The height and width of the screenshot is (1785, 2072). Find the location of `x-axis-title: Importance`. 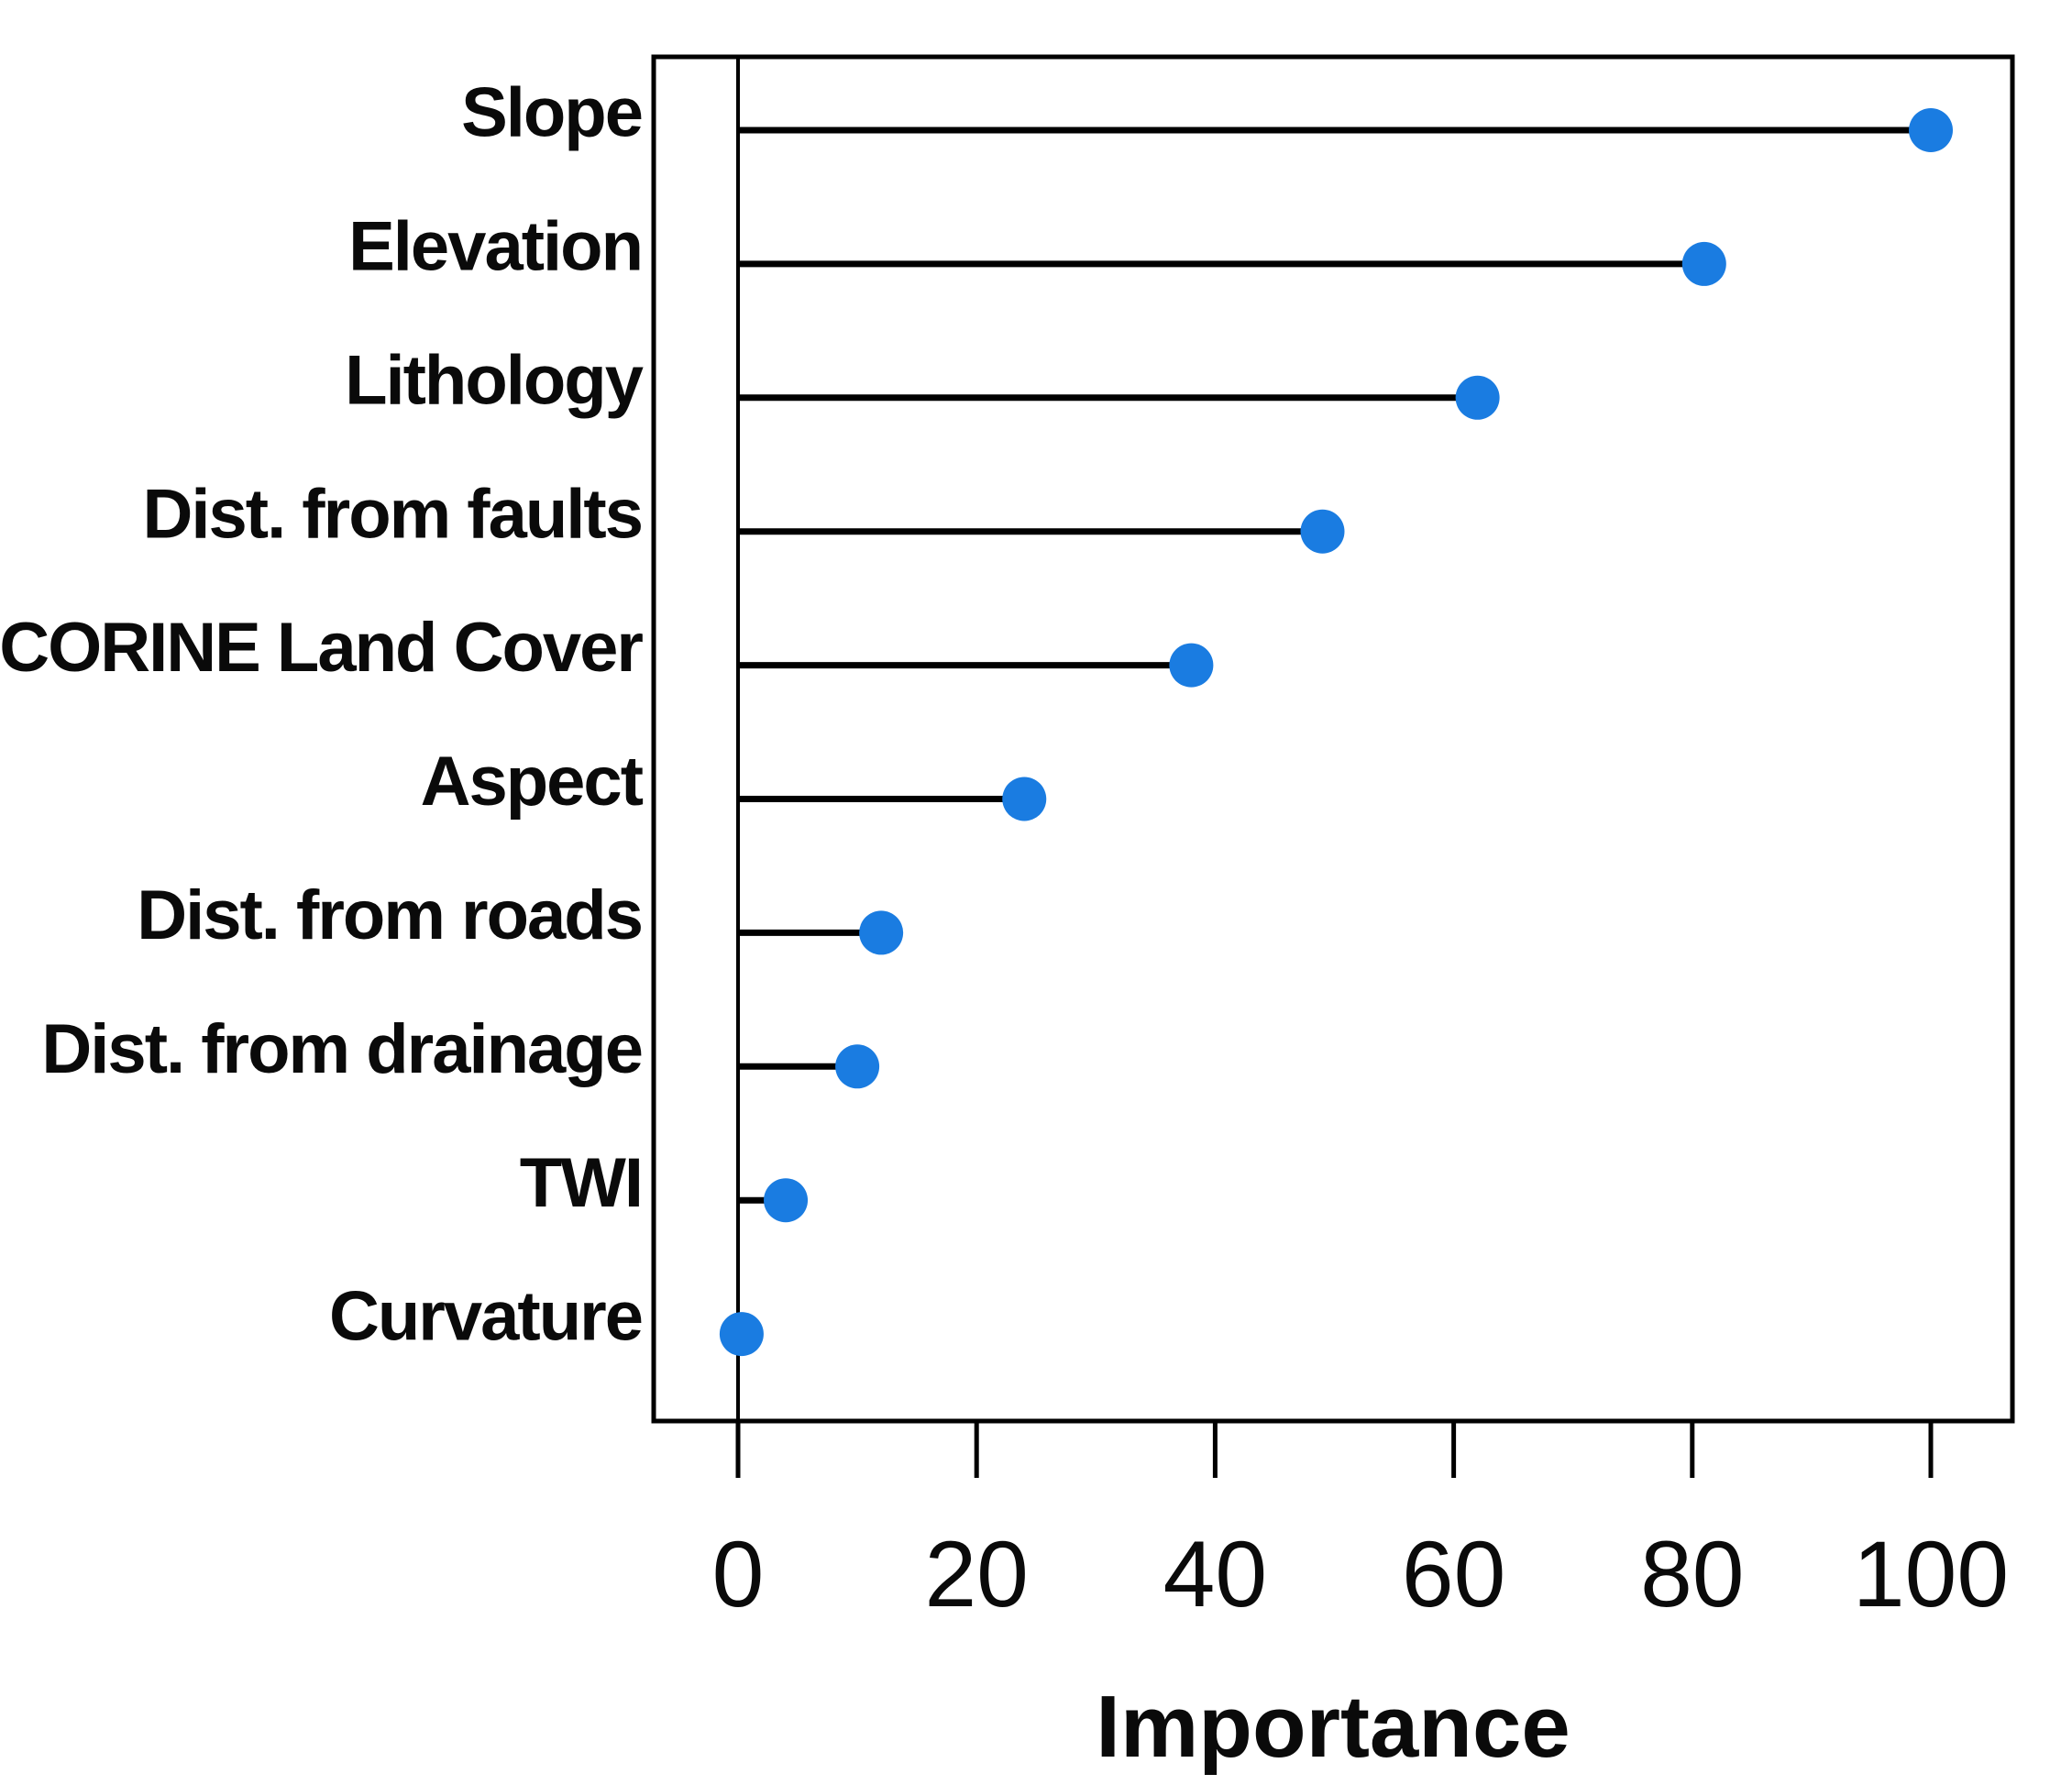

x-axis-title: Importance is located at coordinates (1333, 1727).